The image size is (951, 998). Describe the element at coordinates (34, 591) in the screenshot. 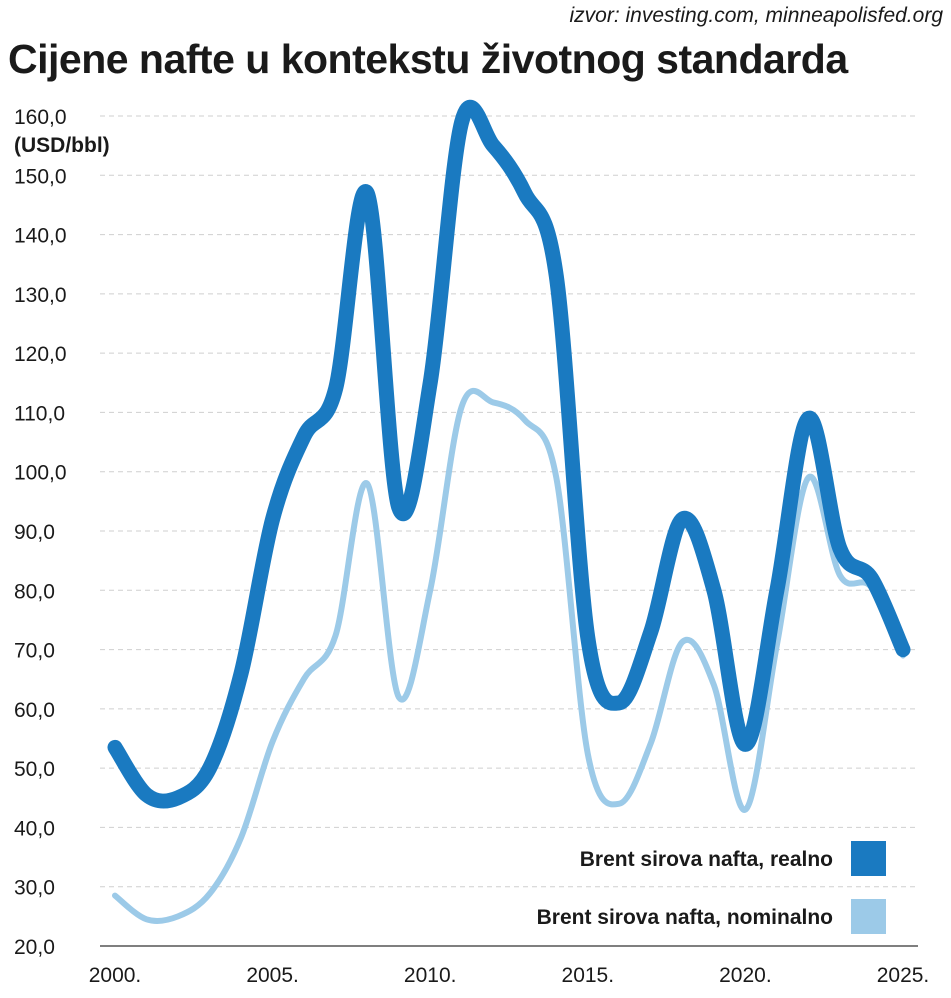

I see `y-tick-label: 80,0` at that location.